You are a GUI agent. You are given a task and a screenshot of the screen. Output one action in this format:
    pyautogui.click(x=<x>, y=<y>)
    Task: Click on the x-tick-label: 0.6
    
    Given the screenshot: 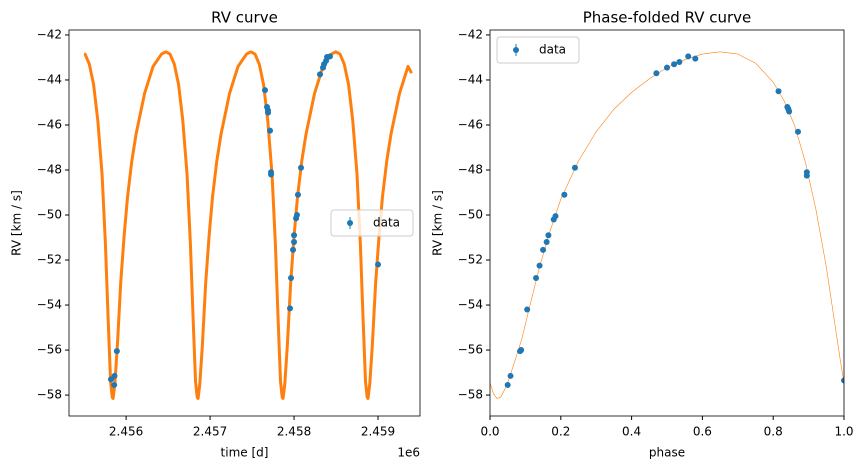 What is the action you would take?
    pyautogui.click(x=702, y=432)
    